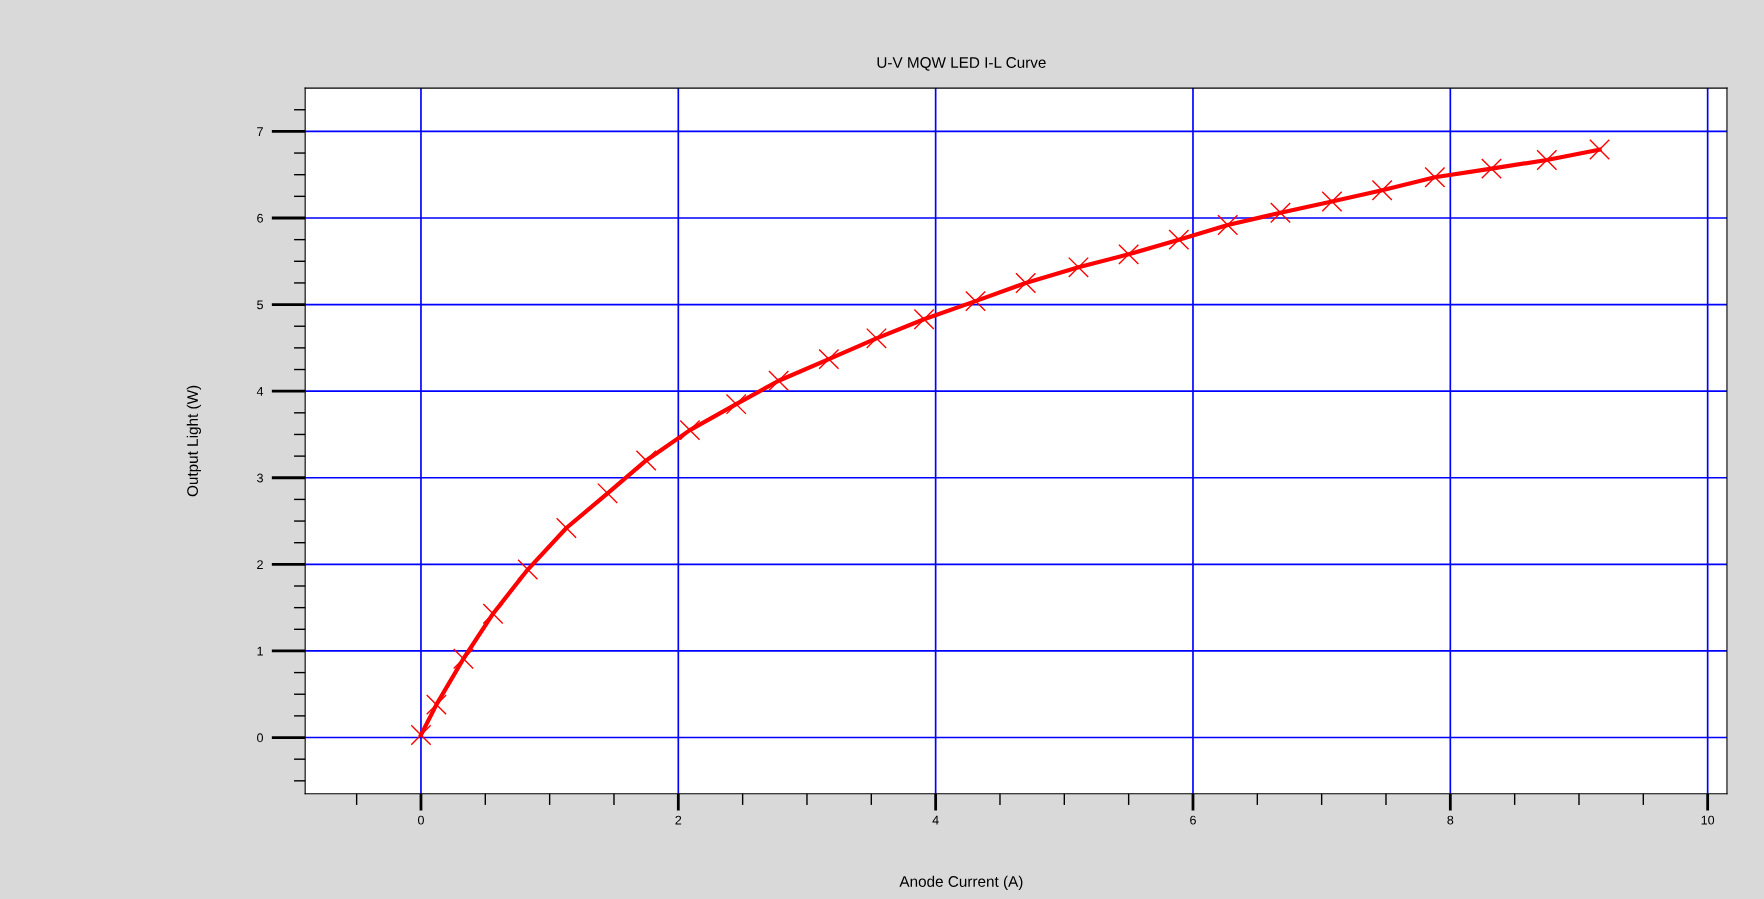 This screenshot has height=899, width=1764. Describe the element at coordinates (260, 131) in the screenshot. I see `y-tick-label: 7` at that location.